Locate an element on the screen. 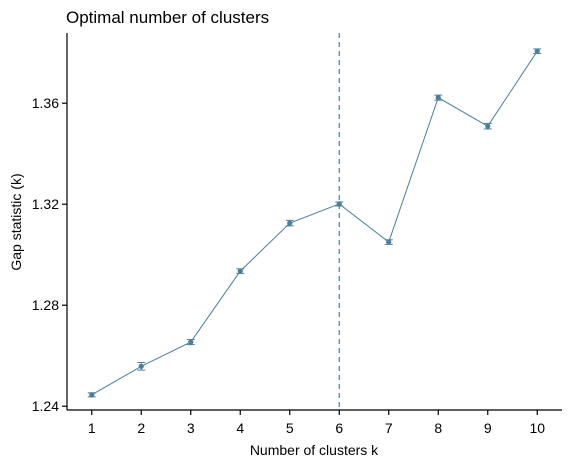 This screenshot has width=575, height=465. y-axis-label: Gap statistic (k) is located at coordinates (16, 221).